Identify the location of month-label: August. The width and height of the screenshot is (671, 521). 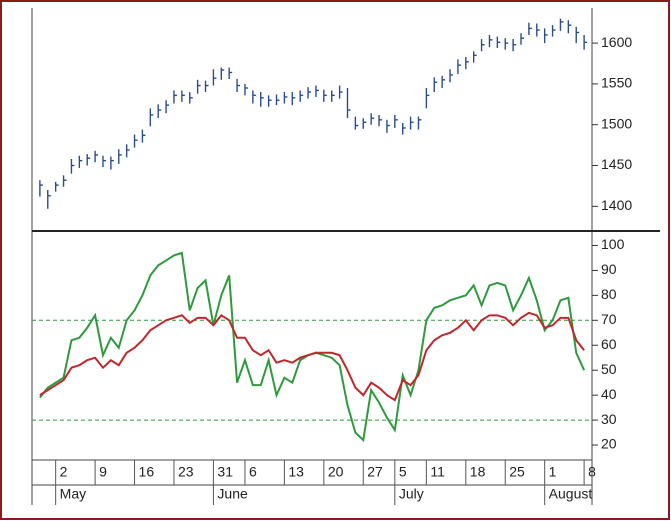
(571, 494).